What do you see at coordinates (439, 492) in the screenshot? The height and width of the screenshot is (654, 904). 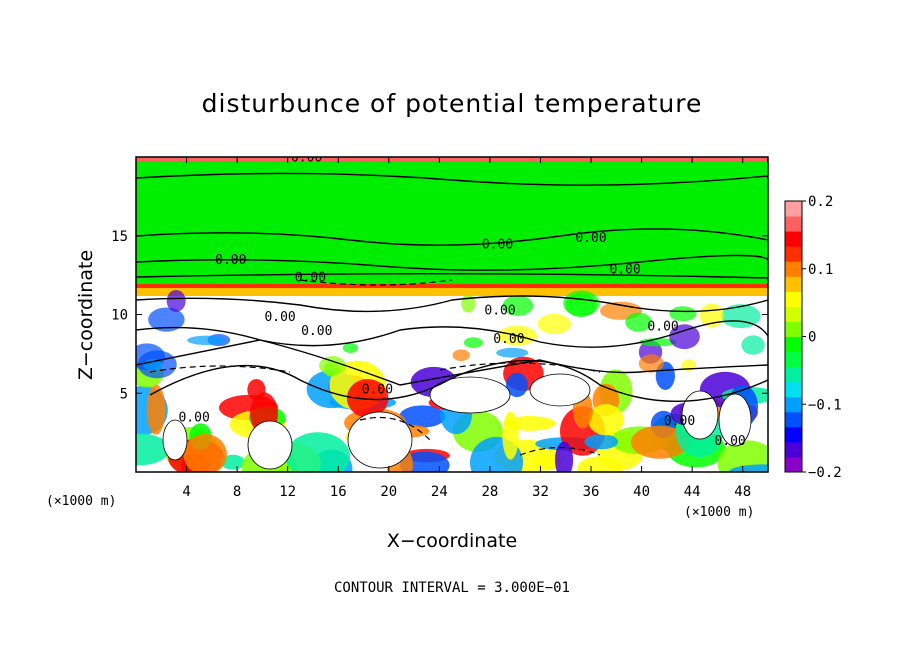 I see `x-tick-label: 24` at bounding box center [439, 492].